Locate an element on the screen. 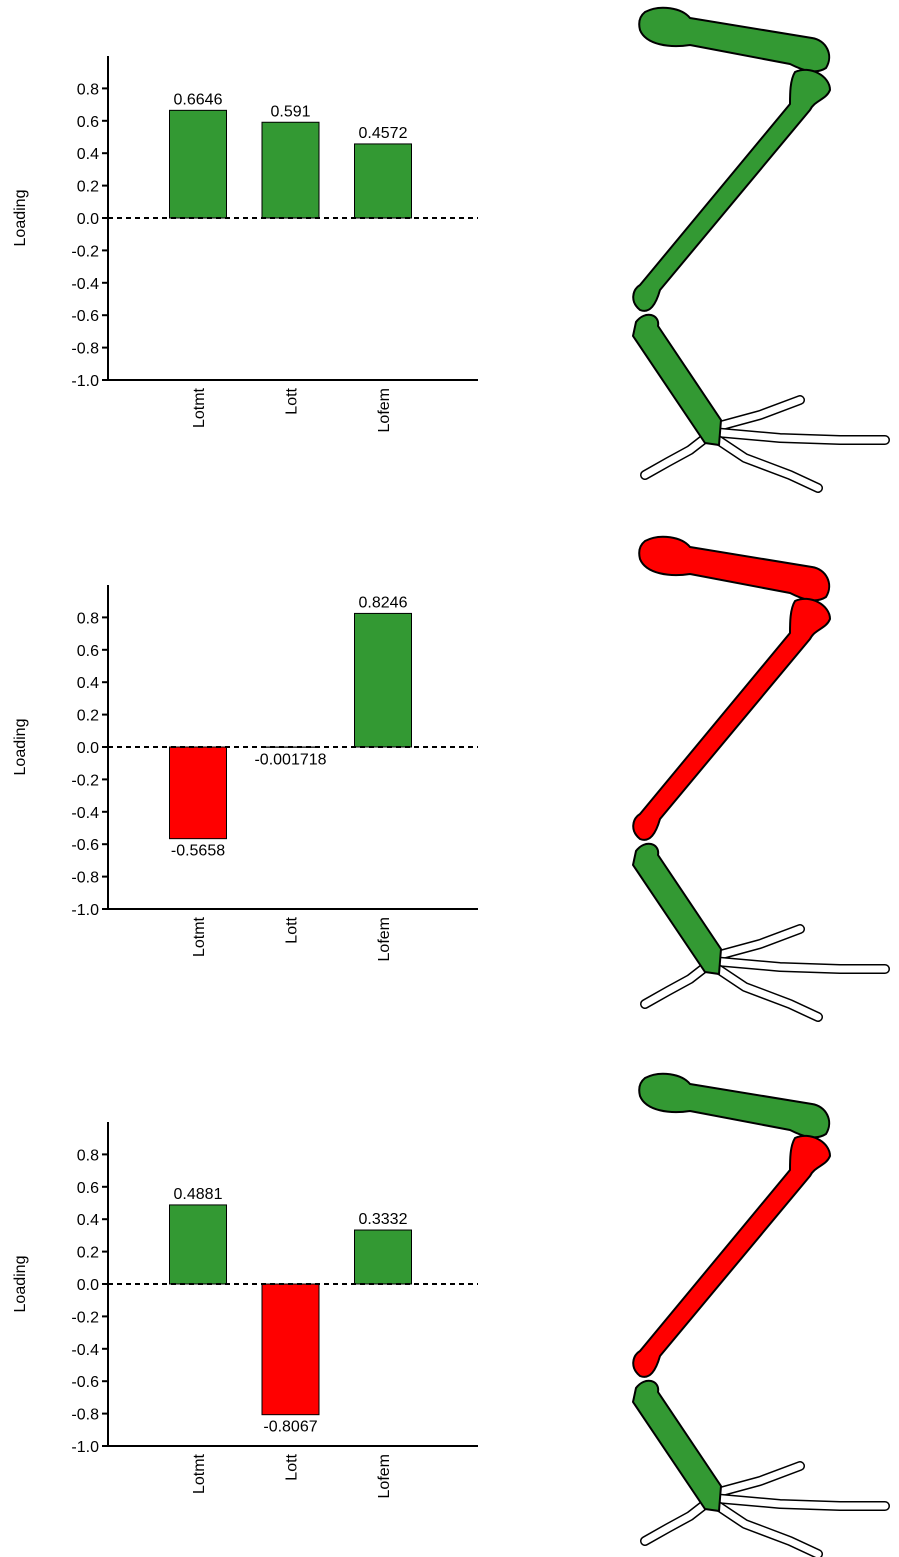 This screenshot has height=1557, width=899. value-label: 0.3332 is located at coordinates (383, 1219).